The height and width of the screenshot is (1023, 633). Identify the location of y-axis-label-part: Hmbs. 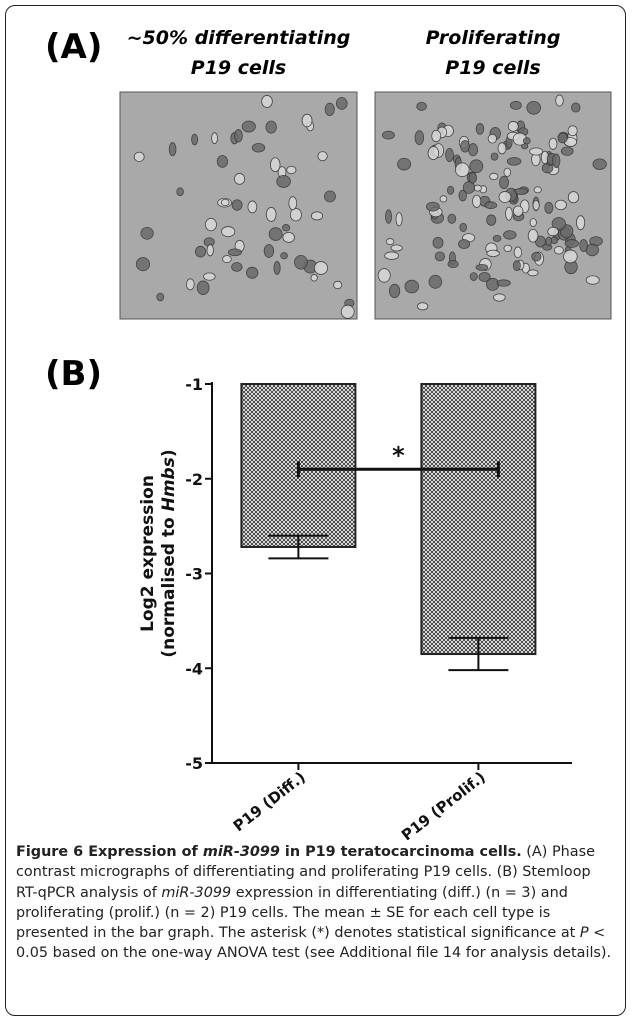
(169, 484).